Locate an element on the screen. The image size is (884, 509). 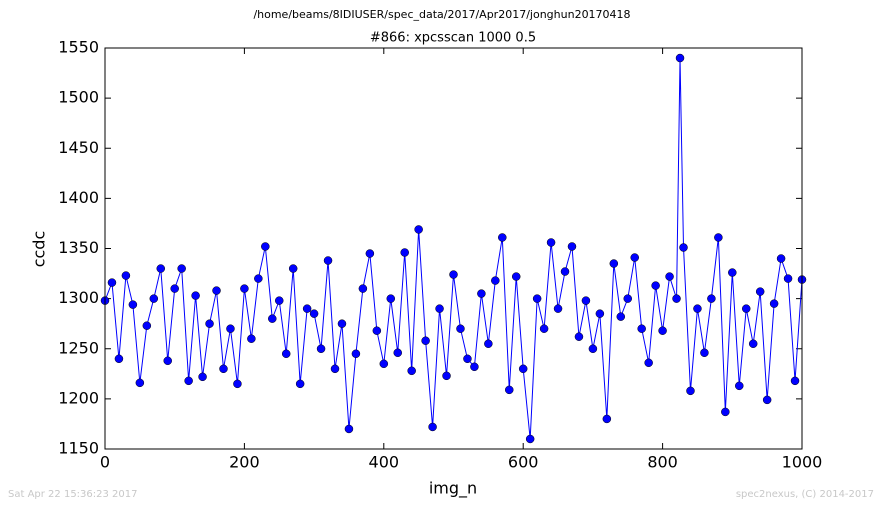
y-axis-label: ccdc is located at coordinates (39, 249).